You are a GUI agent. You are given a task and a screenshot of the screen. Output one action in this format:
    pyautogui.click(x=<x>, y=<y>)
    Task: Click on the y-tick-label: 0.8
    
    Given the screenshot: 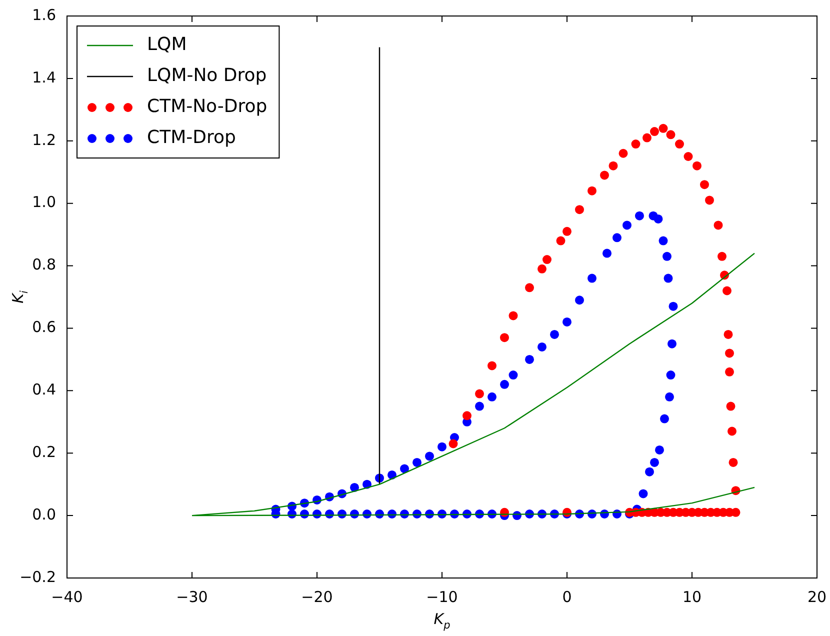 What is the action you would take?
    pyautogui.click(x=44, y=265)
    